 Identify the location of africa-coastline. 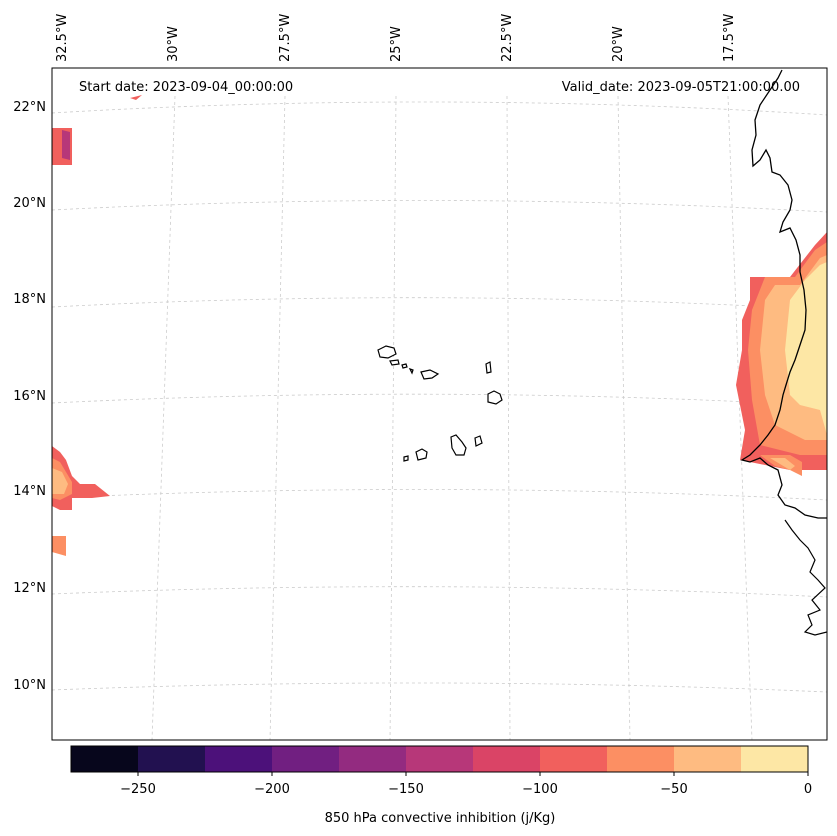
(783, 294).